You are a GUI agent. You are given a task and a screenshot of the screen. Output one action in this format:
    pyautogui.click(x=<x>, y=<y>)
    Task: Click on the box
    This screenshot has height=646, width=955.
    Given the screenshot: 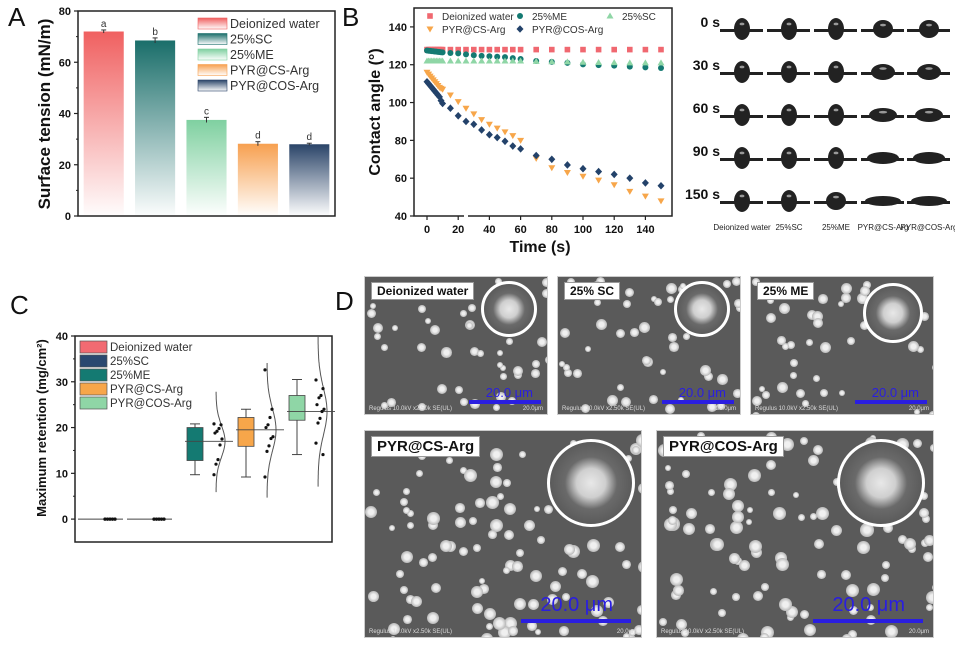 What is the action you would take?
    pyautogui.click(x=195, y=444)
    